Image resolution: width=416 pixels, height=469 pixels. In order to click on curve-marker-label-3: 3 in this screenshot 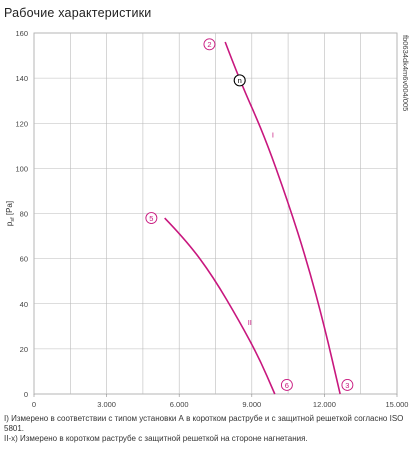, I will do `click(347, 385)`.